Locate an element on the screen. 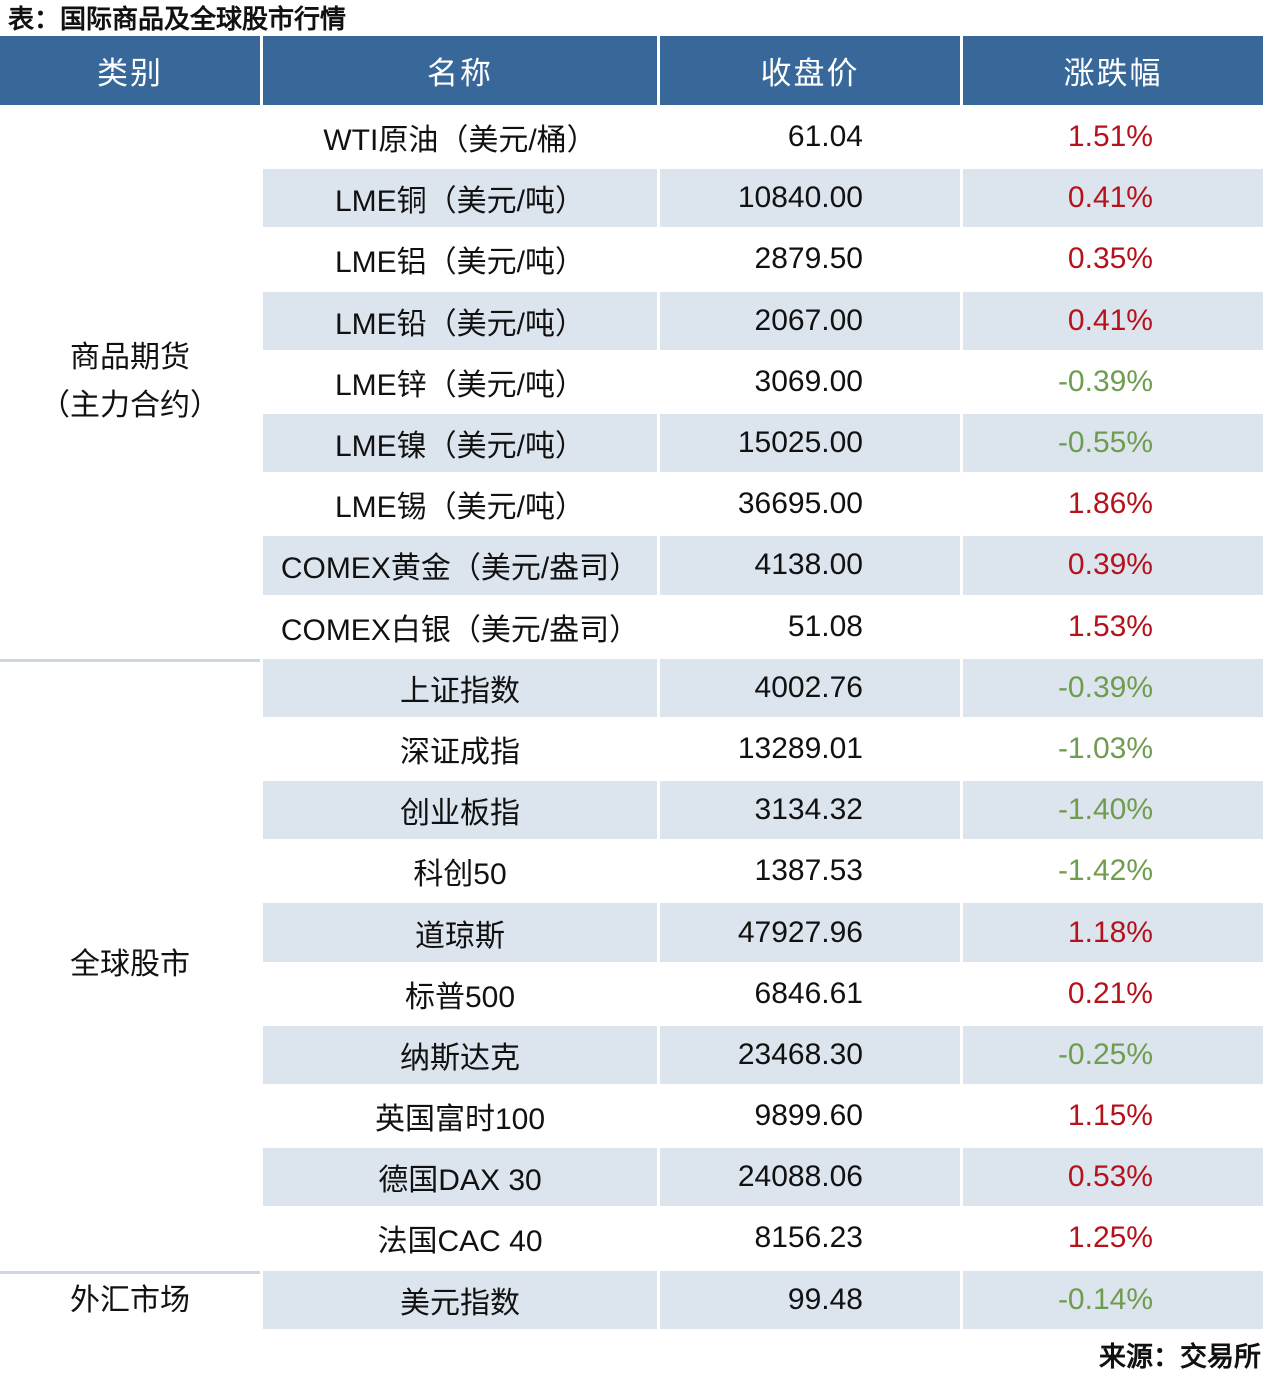  name-cell: 英国富时100 is located at coordinates (458, 1118).